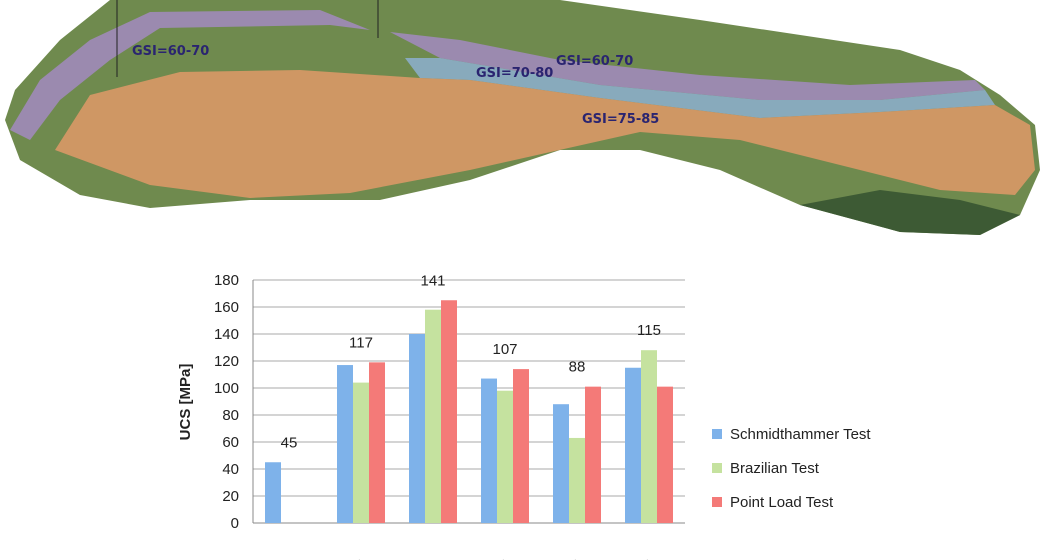 The width and height of the screenshot is (1050, 560). I want to click on gsi-label: GSI=75-85, so click(620, 119).